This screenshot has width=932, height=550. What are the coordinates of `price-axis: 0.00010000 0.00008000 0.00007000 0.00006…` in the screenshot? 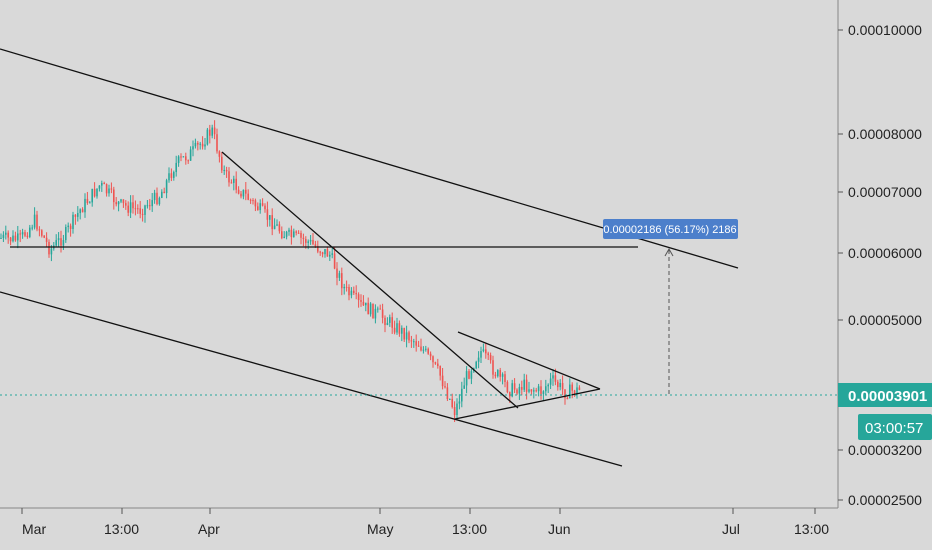 It's located at (880, 265).